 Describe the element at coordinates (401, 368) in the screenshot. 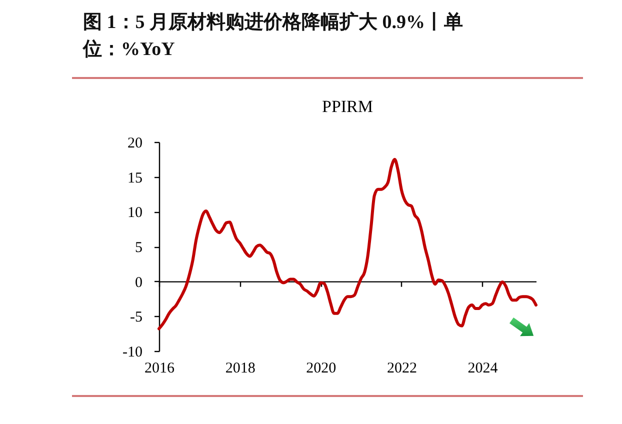

I see `x-tick-label: 2022` at that location.